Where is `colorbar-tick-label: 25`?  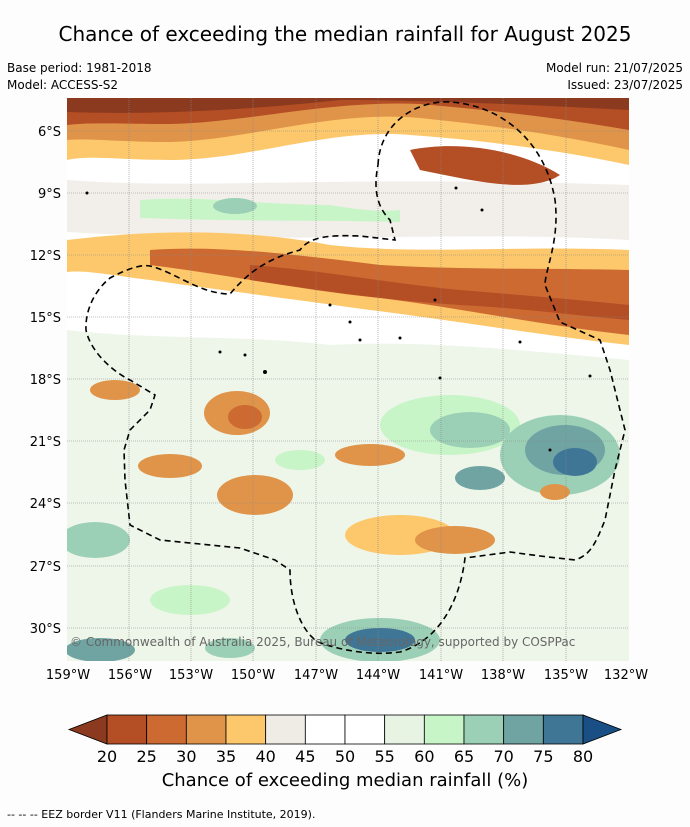
colorbar-tick-label: 25 is located at coordinates (146, 756).